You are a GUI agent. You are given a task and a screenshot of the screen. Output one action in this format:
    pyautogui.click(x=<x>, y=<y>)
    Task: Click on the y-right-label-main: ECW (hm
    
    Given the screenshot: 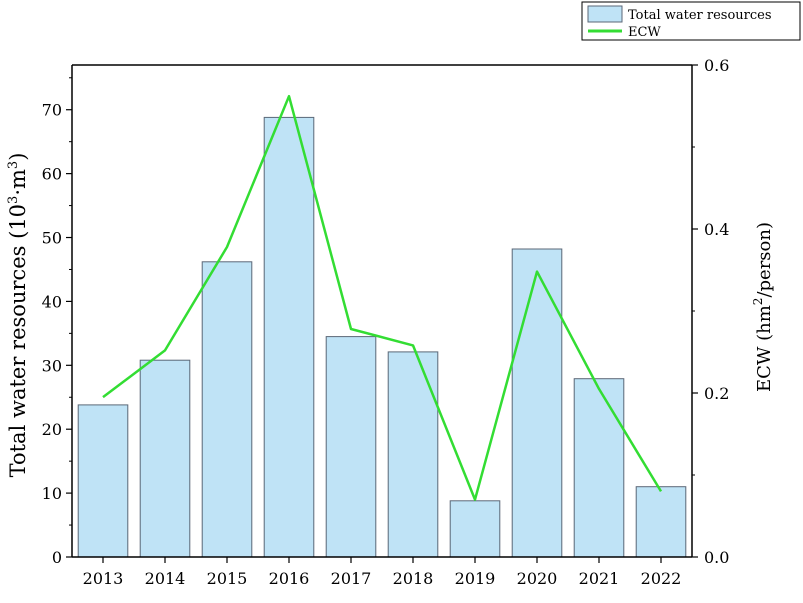 What is the action you would take?
    pyautogui.click(x=764, y=348)
    